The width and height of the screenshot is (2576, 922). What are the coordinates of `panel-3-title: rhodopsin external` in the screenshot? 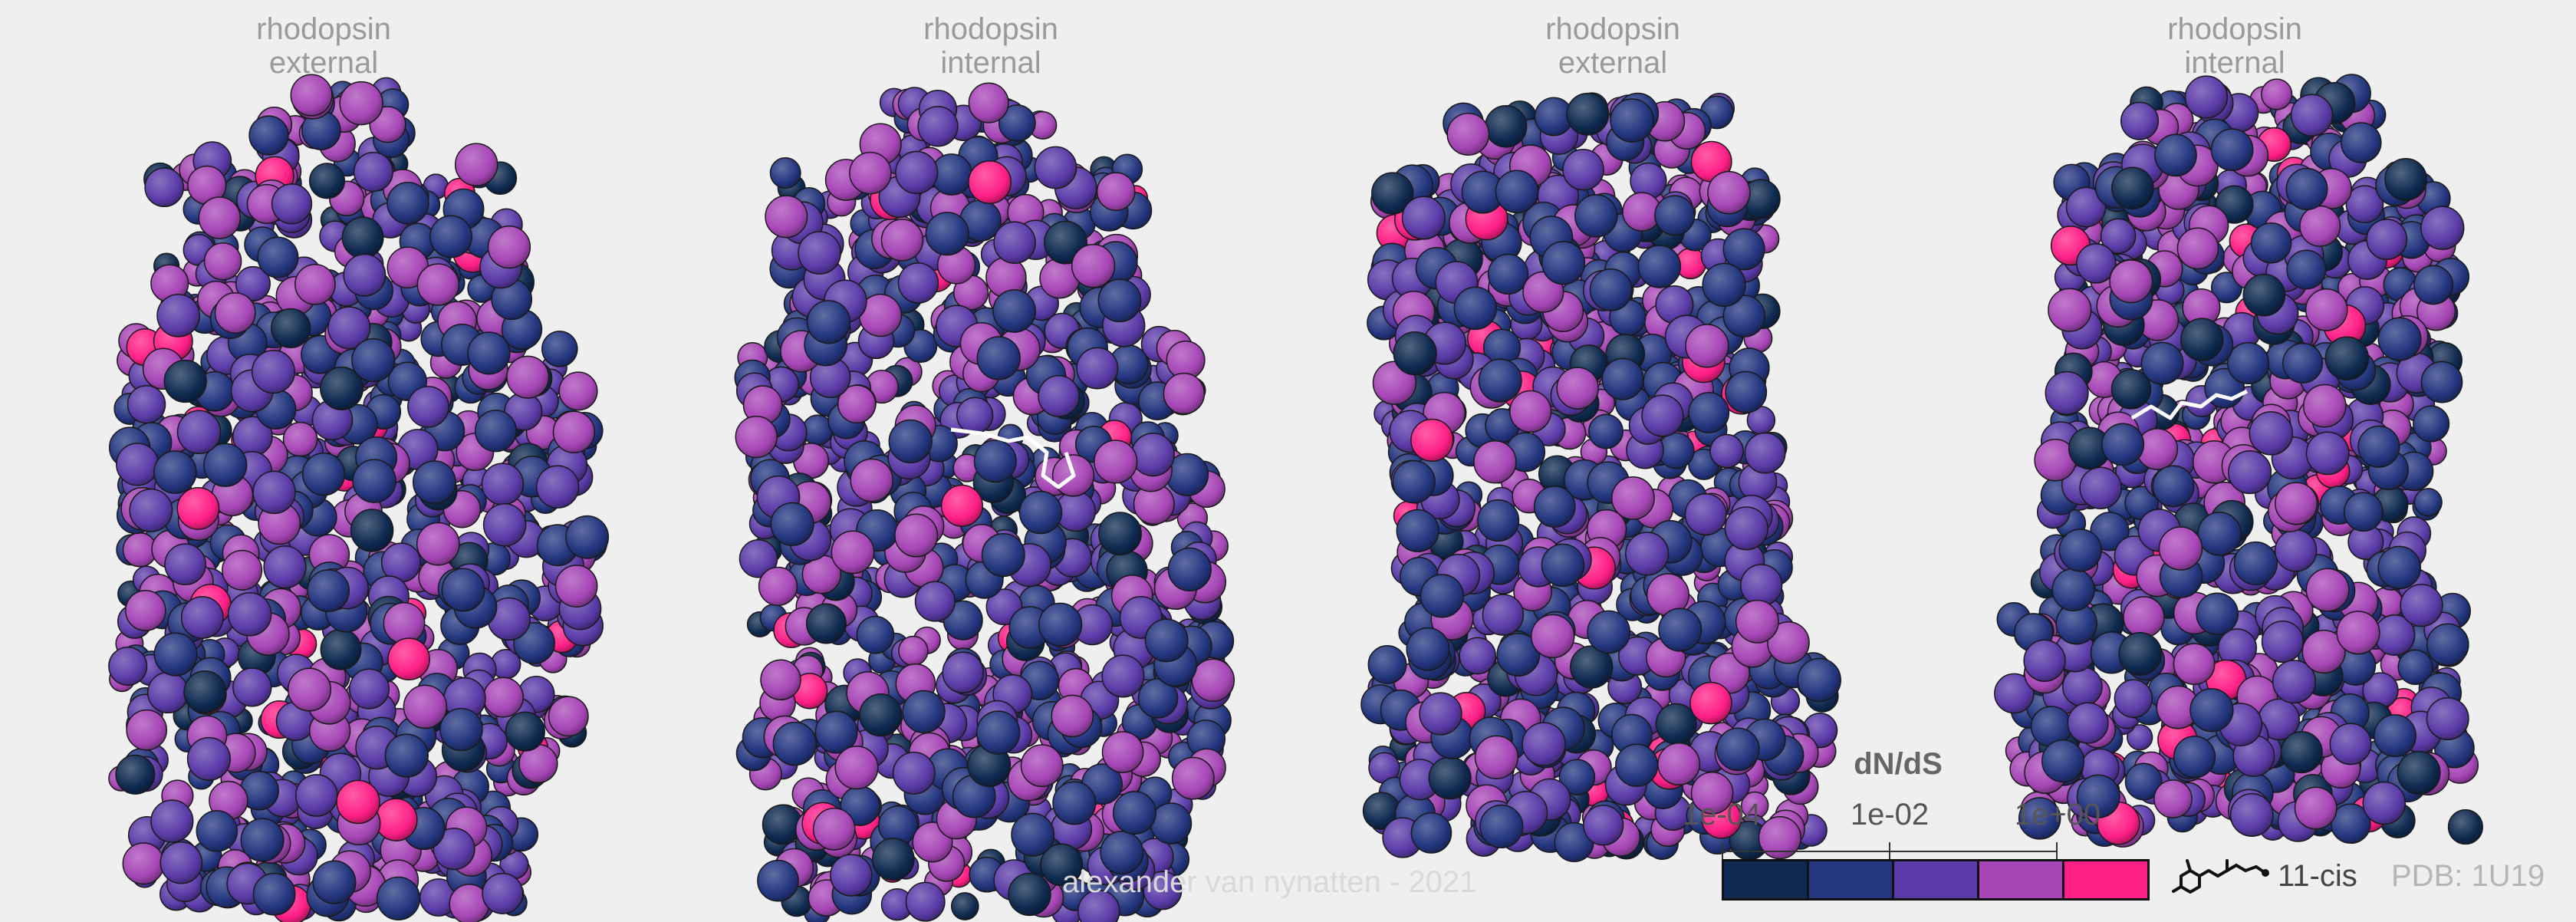 It's located at (1613, 46).